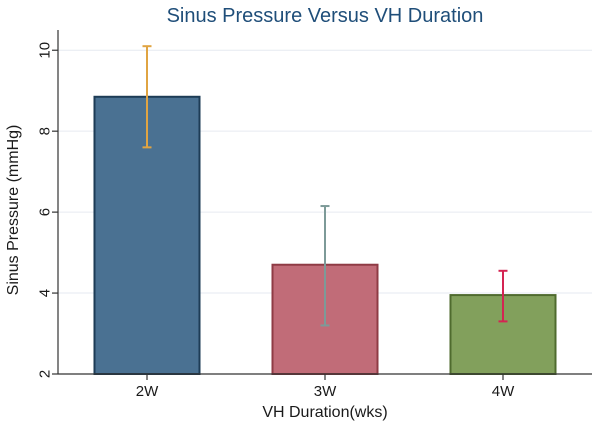 Image resolution: width=600 pixels, height=427 pixels. What do you see at coordinates (503, 296) in the screenshot?
I see `error-bar-4w` at bounding box center [503, 296].